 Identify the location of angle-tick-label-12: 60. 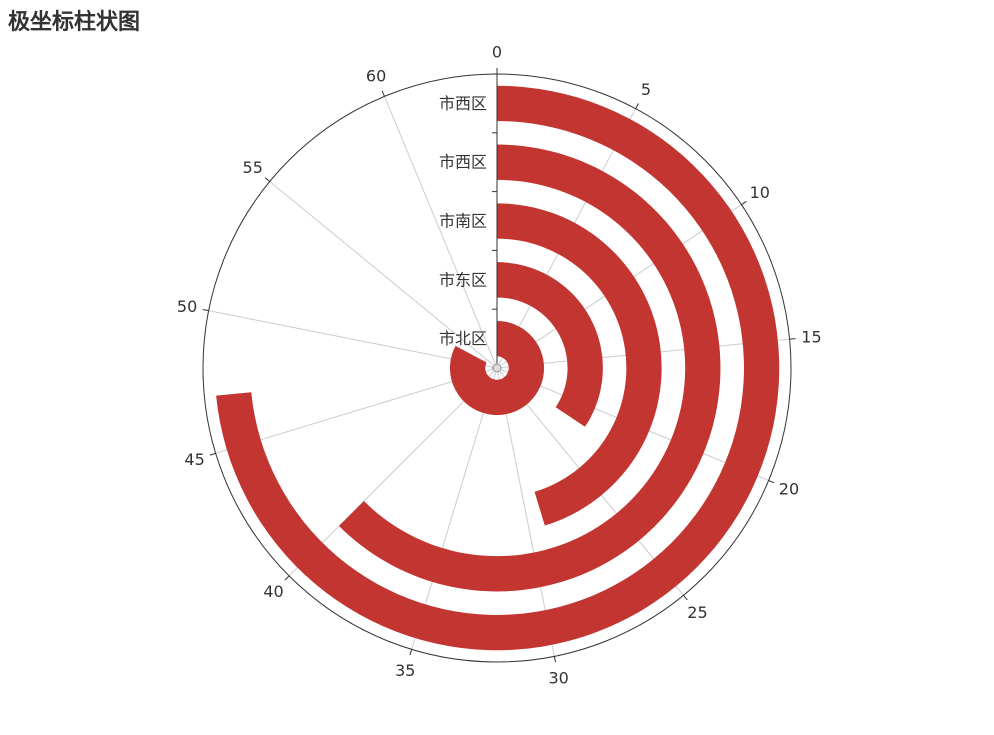
(376, 76).